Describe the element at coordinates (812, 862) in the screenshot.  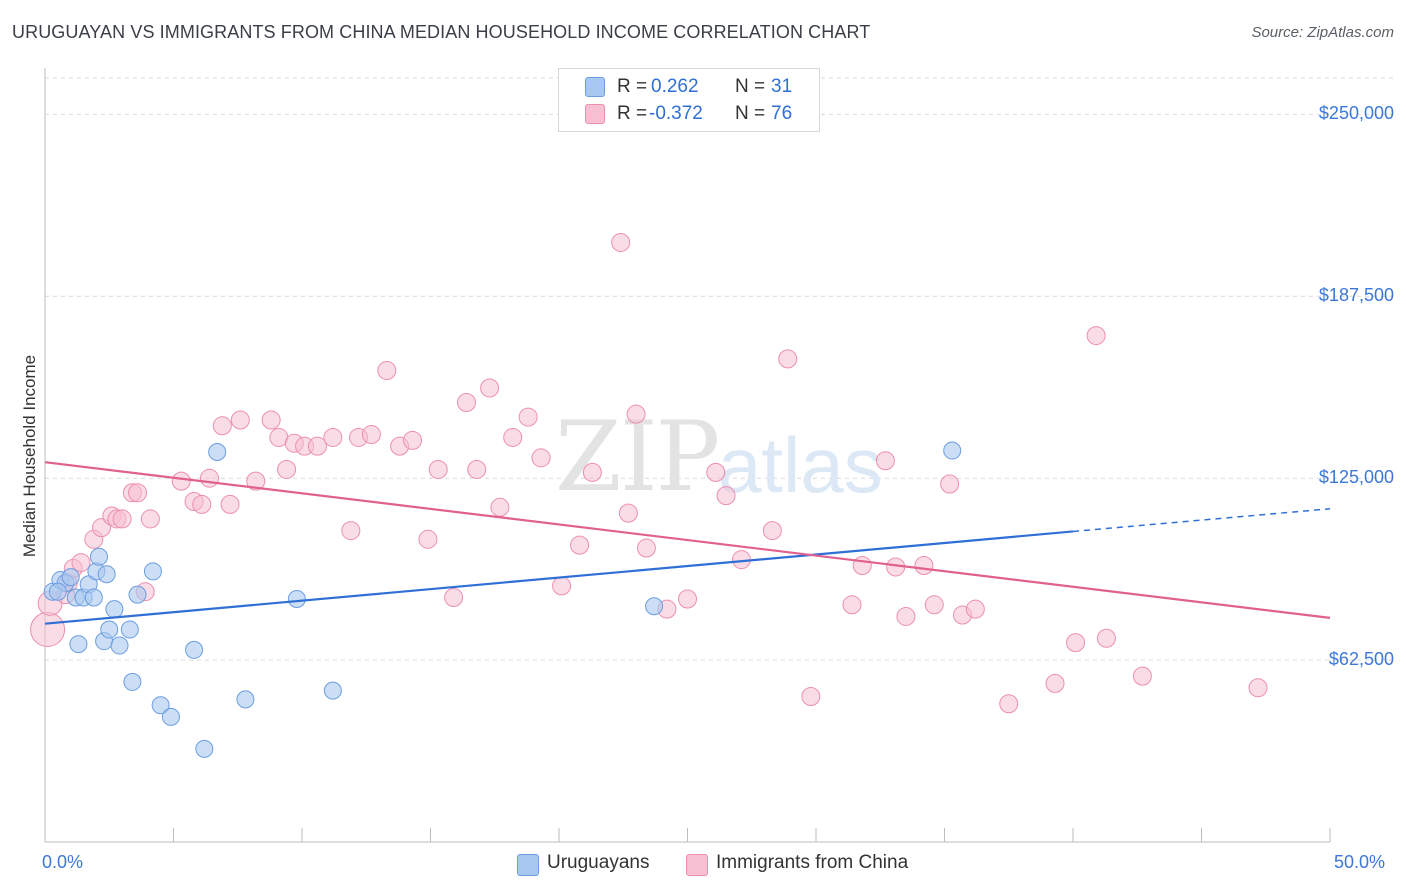
I see `bottom-legend-label: Immigrants from China` at that location.